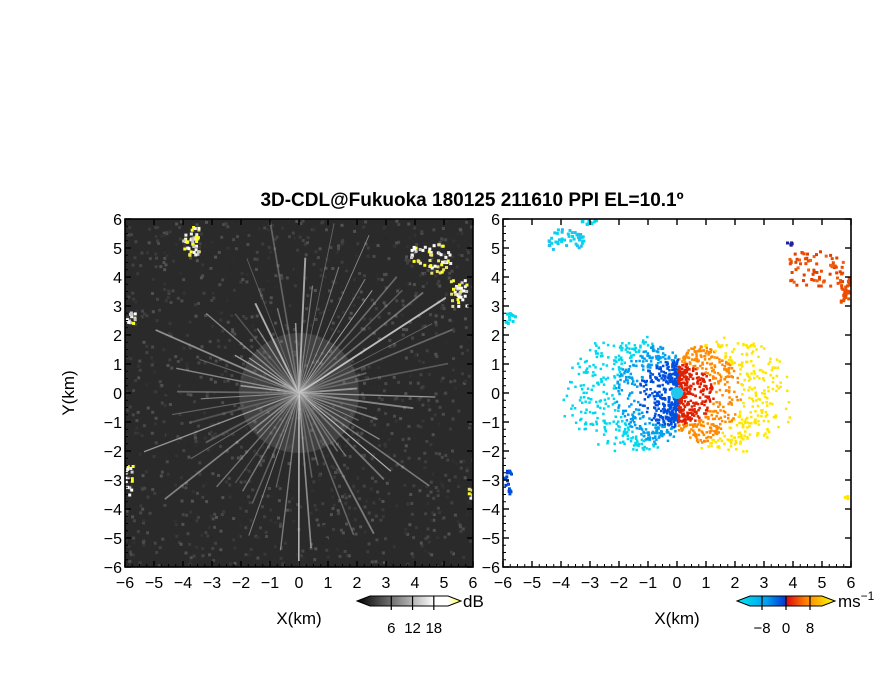  Describe the element at coordinates (319, 330) in the screenshot. I see `reflectivity-streak` at that location.